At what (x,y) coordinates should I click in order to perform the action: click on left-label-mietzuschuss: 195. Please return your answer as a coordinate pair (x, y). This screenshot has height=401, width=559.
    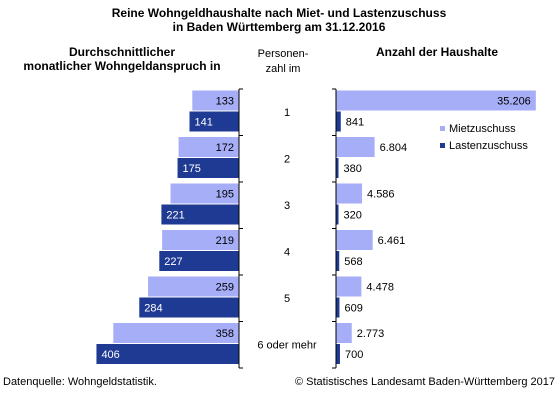
    Looking at the image, I should click on (225, 195).